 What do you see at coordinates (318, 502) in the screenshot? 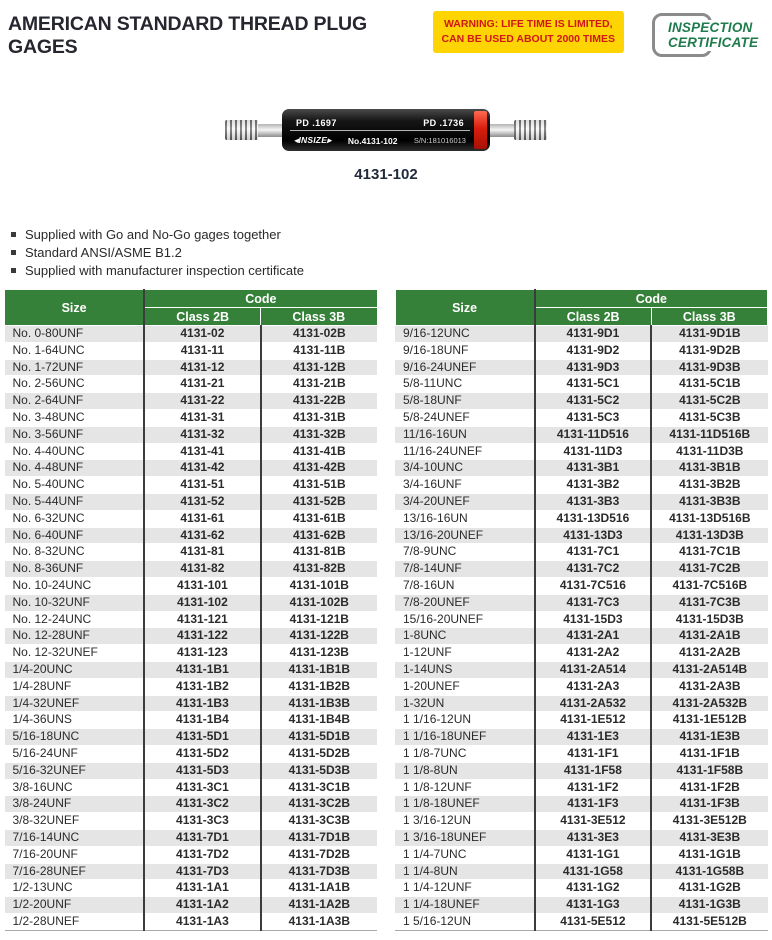
I see `class3b-code-cell: 4131-52B` at bounding box center [318, 502].